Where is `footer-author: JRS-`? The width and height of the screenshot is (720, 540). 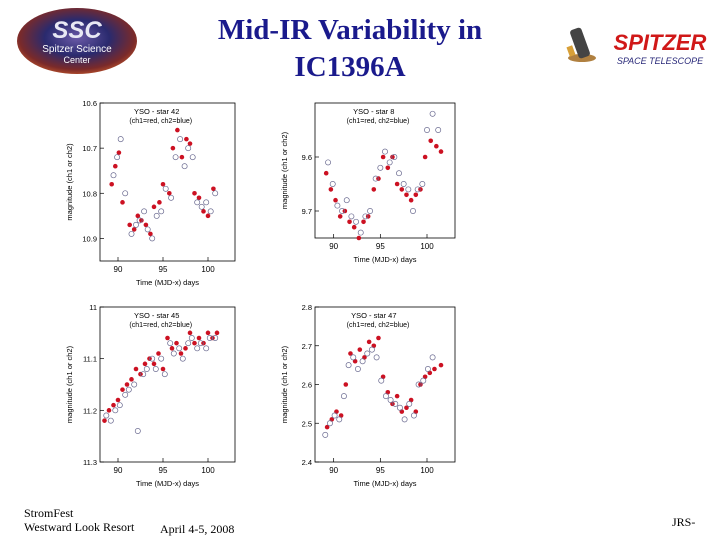
footer-author: JRS- is located at coordinates (684, 522).